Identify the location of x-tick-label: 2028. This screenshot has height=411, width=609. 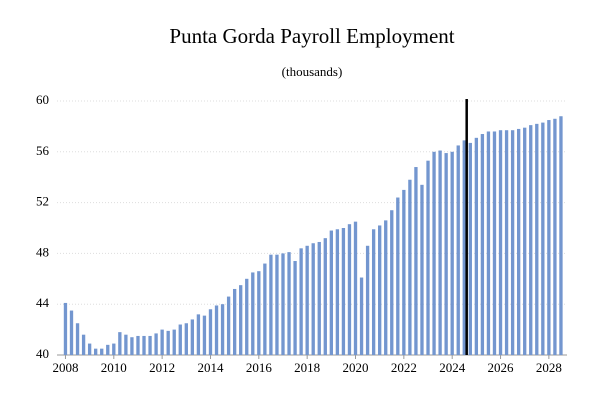
(549, 367).